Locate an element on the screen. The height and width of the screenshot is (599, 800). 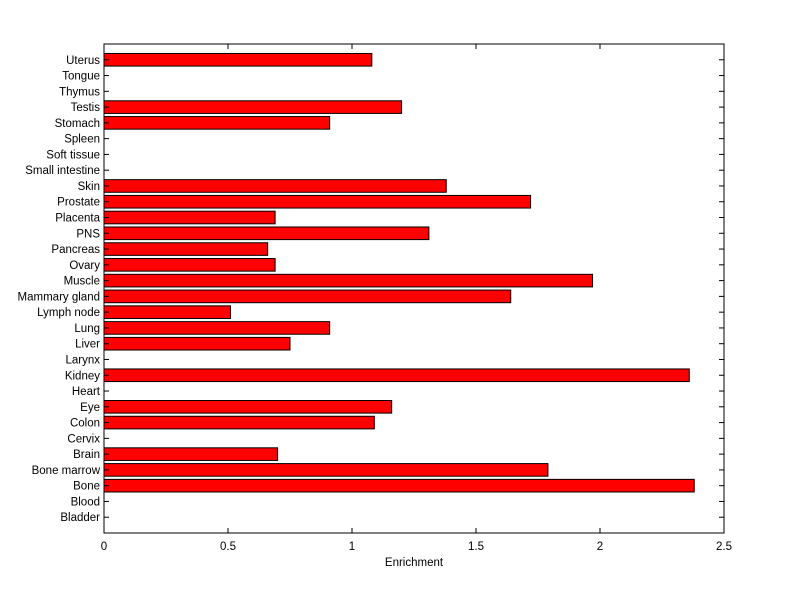
bar-skin is located at coordinates (275, 186).